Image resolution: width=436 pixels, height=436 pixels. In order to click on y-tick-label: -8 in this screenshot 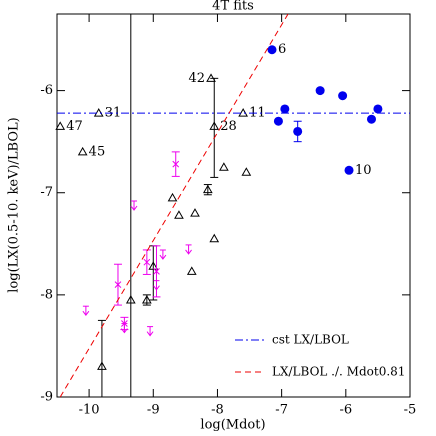, I will do `click(46, 294)`.